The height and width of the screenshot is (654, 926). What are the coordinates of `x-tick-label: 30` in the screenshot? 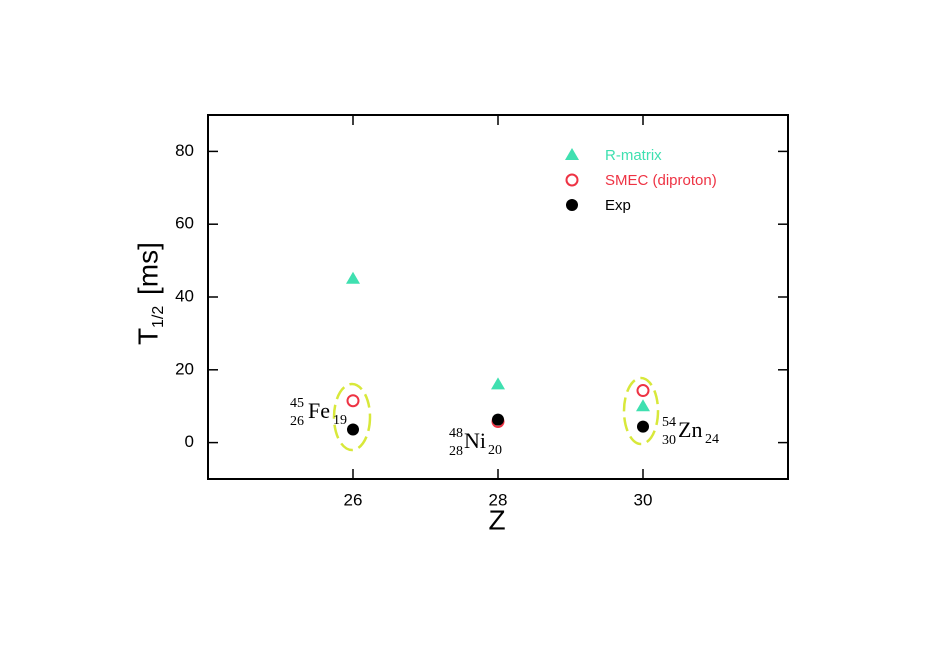 It's located at (643, 499).